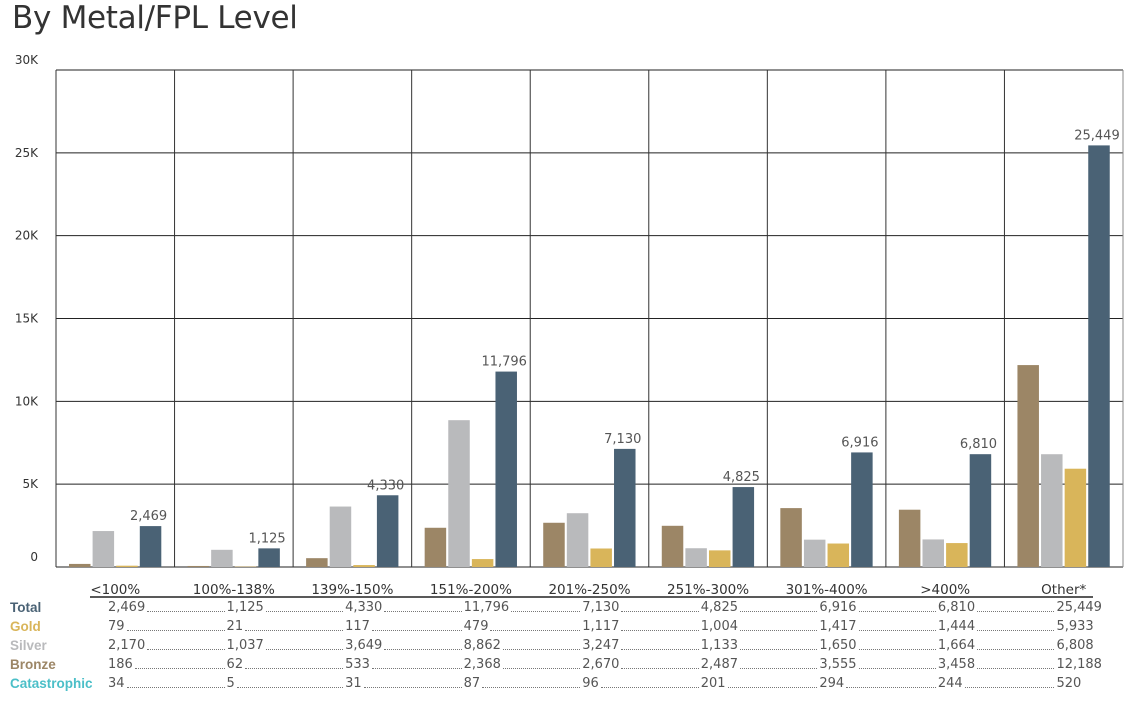  What do you see at coordinates (1075, 626) in the screenshot?
I see `table-cell: 5,933` at bounding box center [1075, 626].